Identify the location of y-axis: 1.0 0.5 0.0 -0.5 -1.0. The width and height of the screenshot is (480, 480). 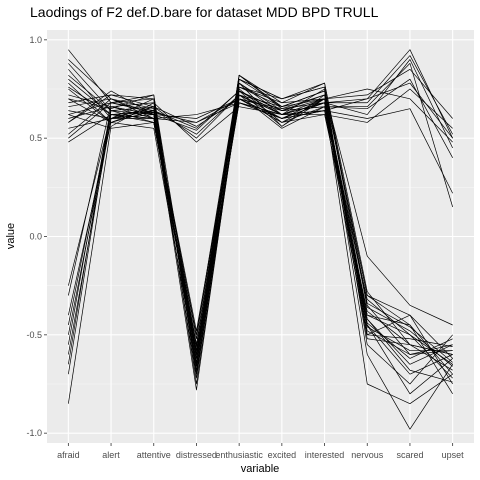
(36, 236).